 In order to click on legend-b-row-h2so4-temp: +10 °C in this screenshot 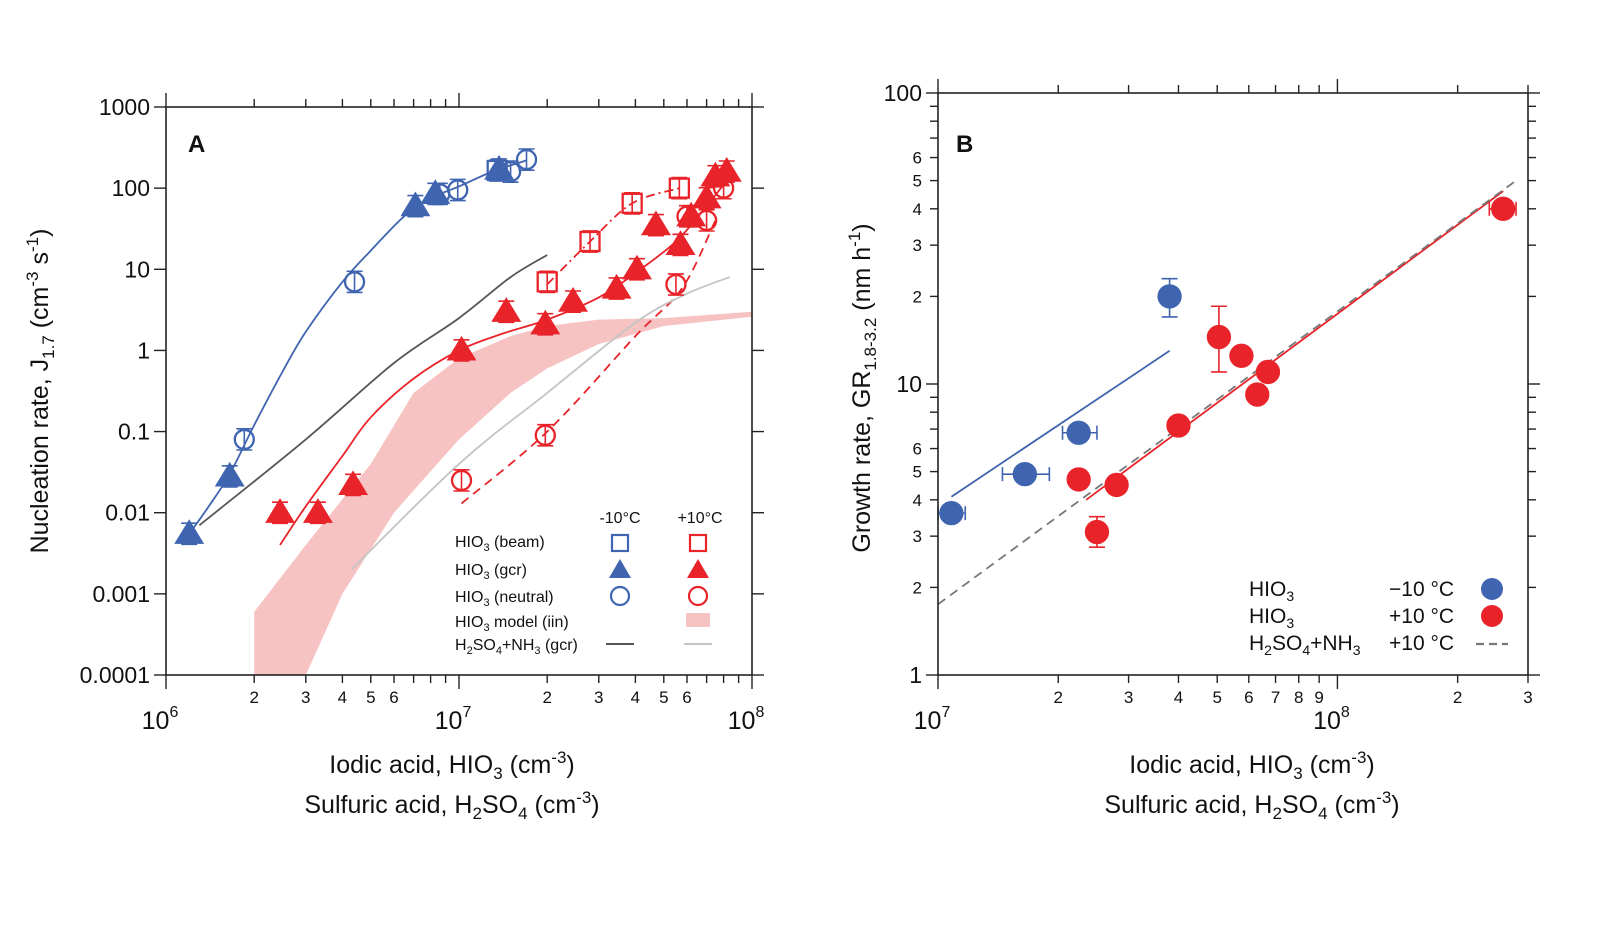, I will do `click(1421, 643)`.